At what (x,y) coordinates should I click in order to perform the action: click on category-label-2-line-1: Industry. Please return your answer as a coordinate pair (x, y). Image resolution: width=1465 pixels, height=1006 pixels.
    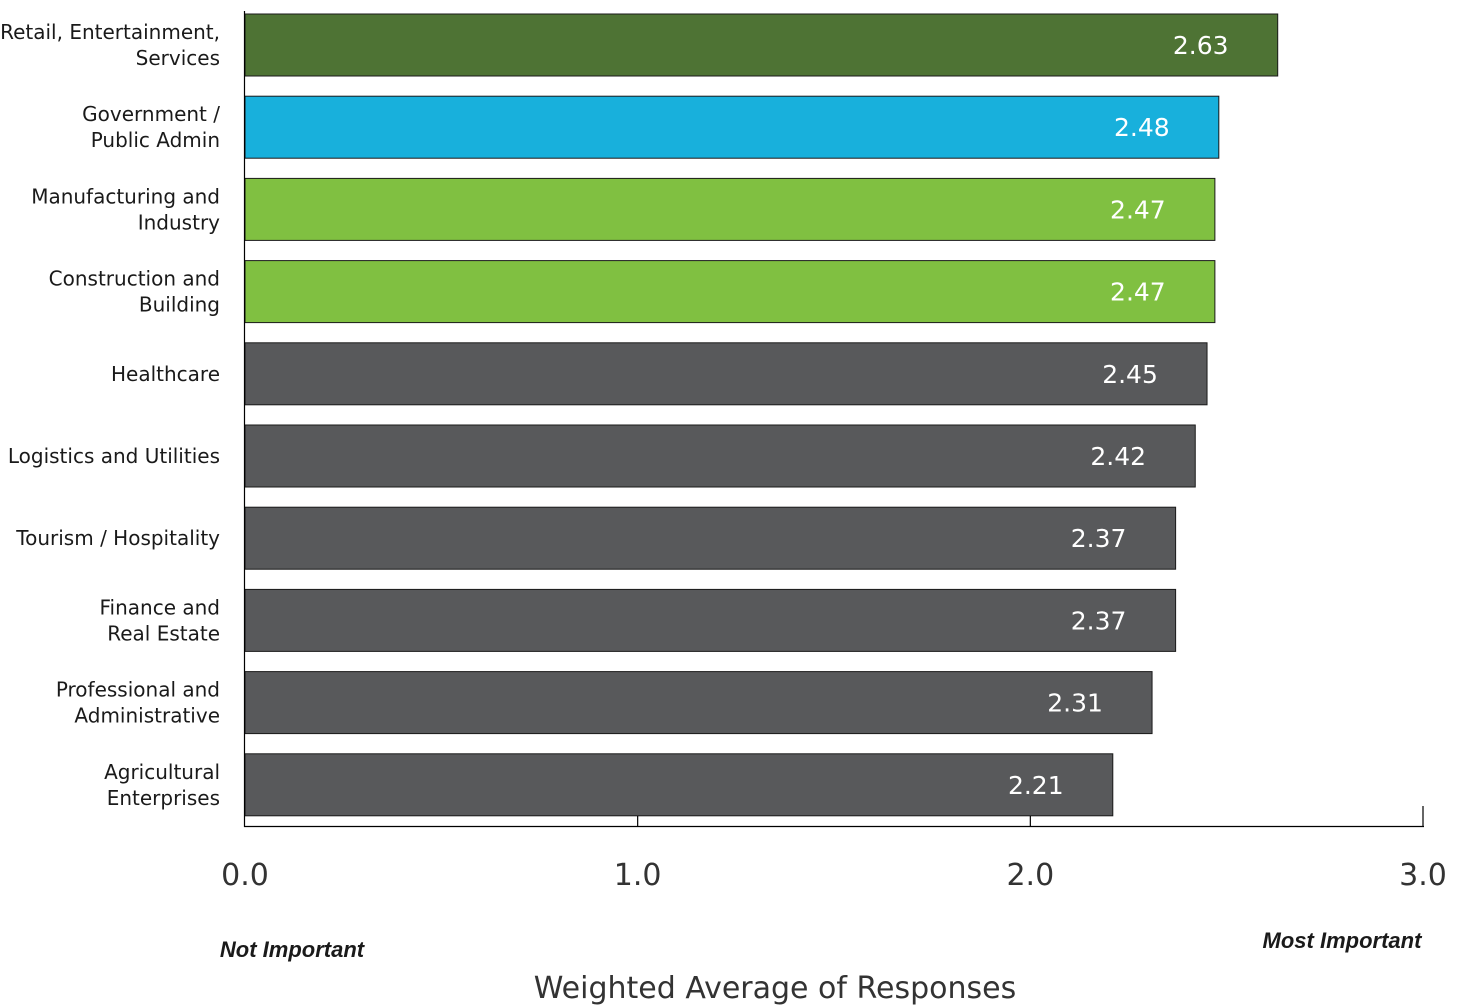
    Looking at the image, I should click on (179, 222).